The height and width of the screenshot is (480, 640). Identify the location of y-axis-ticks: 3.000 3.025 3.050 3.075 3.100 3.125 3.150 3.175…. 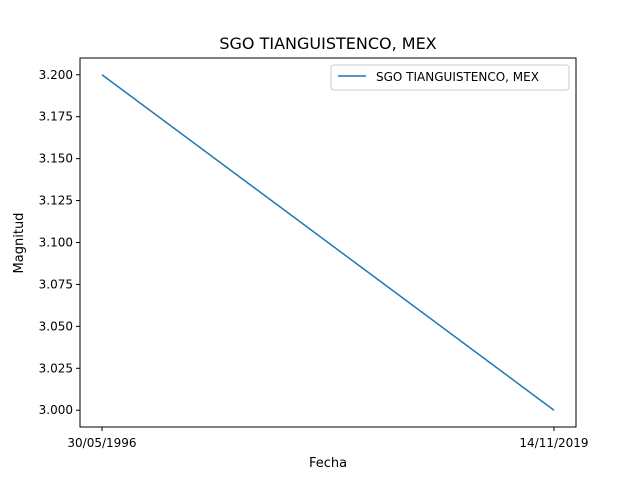
(59, 242).